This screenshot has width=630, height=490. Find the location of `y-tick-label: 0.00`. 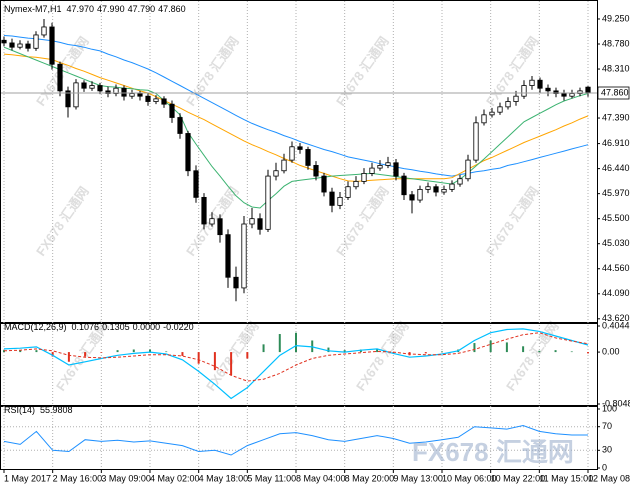

y-tick-label: 0.00 is located at coordinates (611, 351).